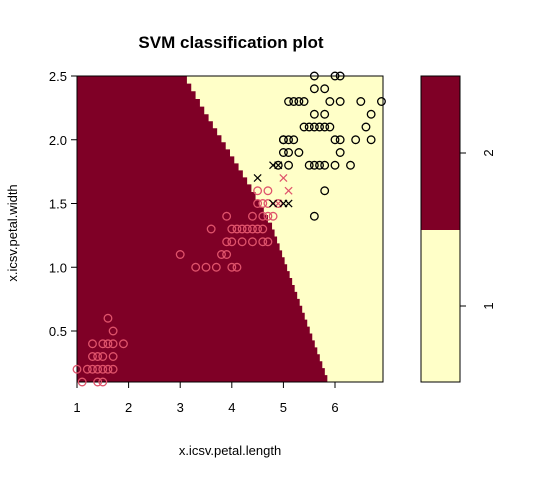 This screenshot has height=480, width=538. Describe the element at coordinates (230, 42) in the screenshot. I see `chart-title: SVM classification plot` at that location.